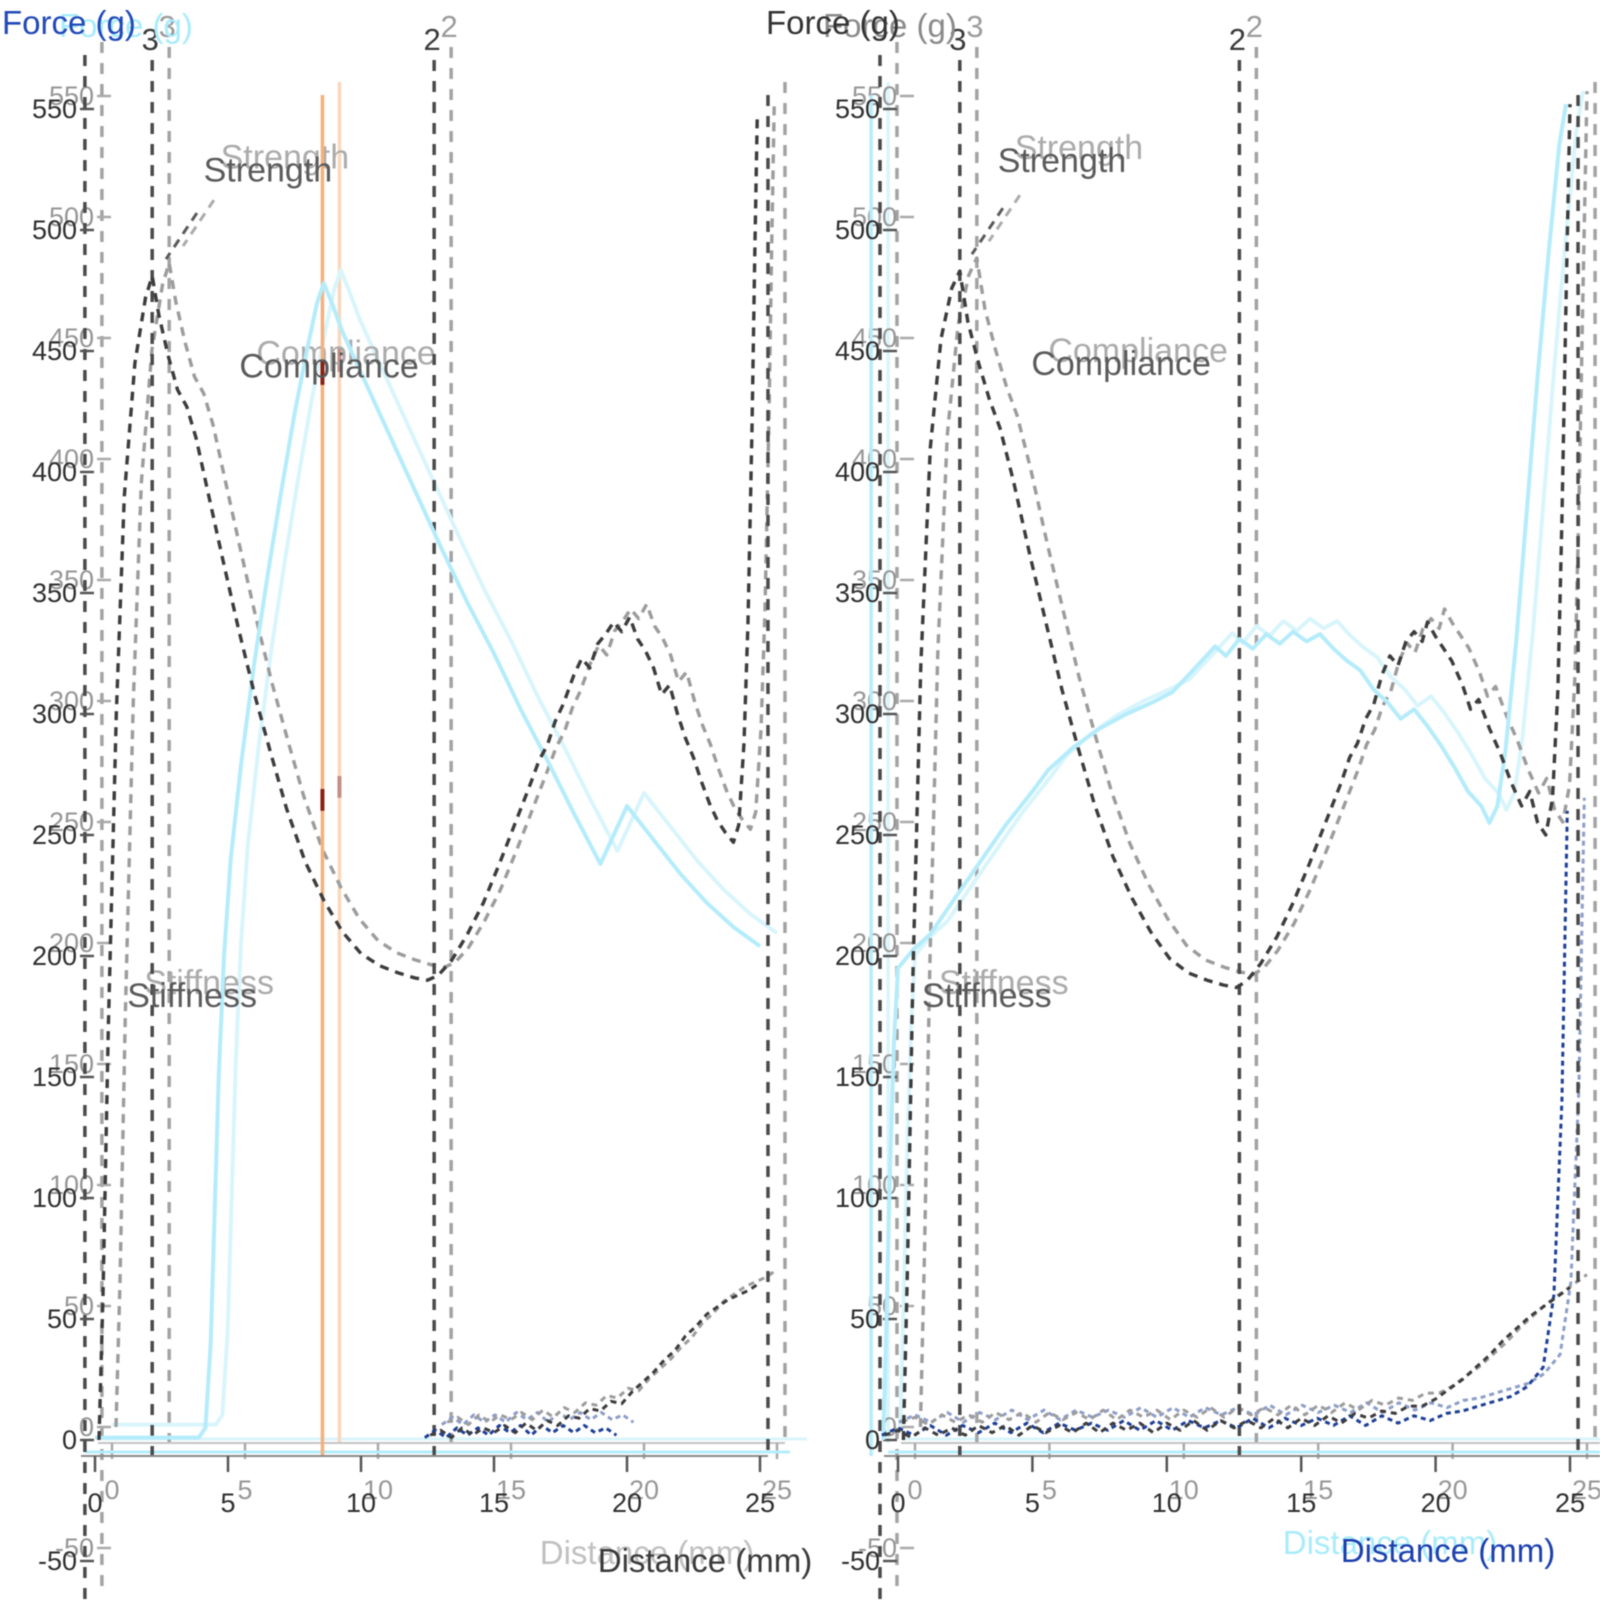 Image resolution: width=1600 pixels, height=1600 pixels. Describe the element at coordinates (537, 1419) in the screenshot. I see `series-baseline-noise-navy` at that location.